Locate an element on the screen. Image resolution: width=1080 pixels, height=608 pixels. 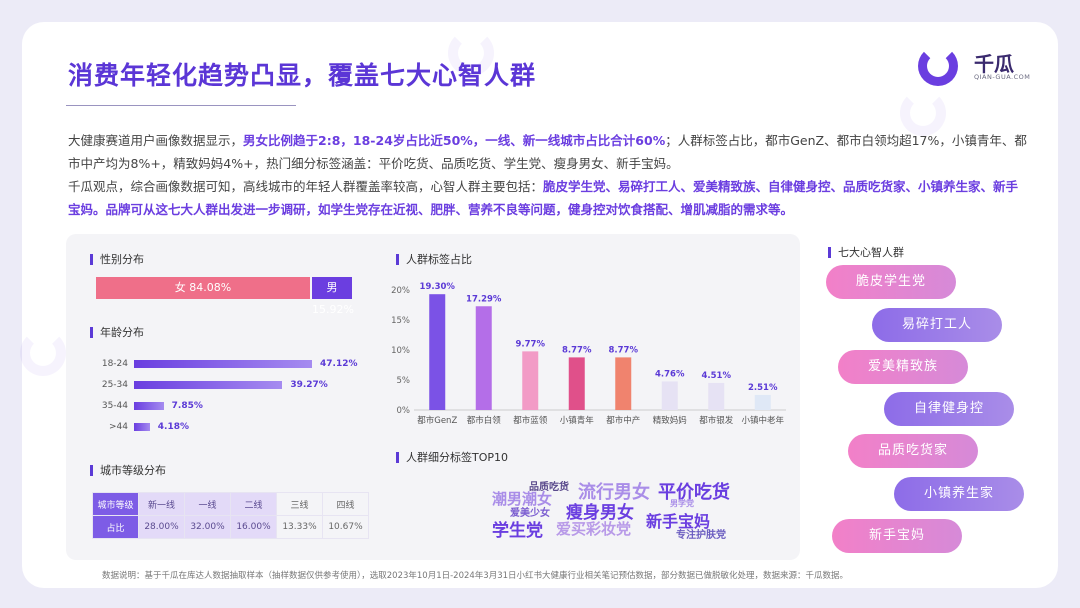
x-tick-label: 都市银发 is located at coordinates (716, 420).